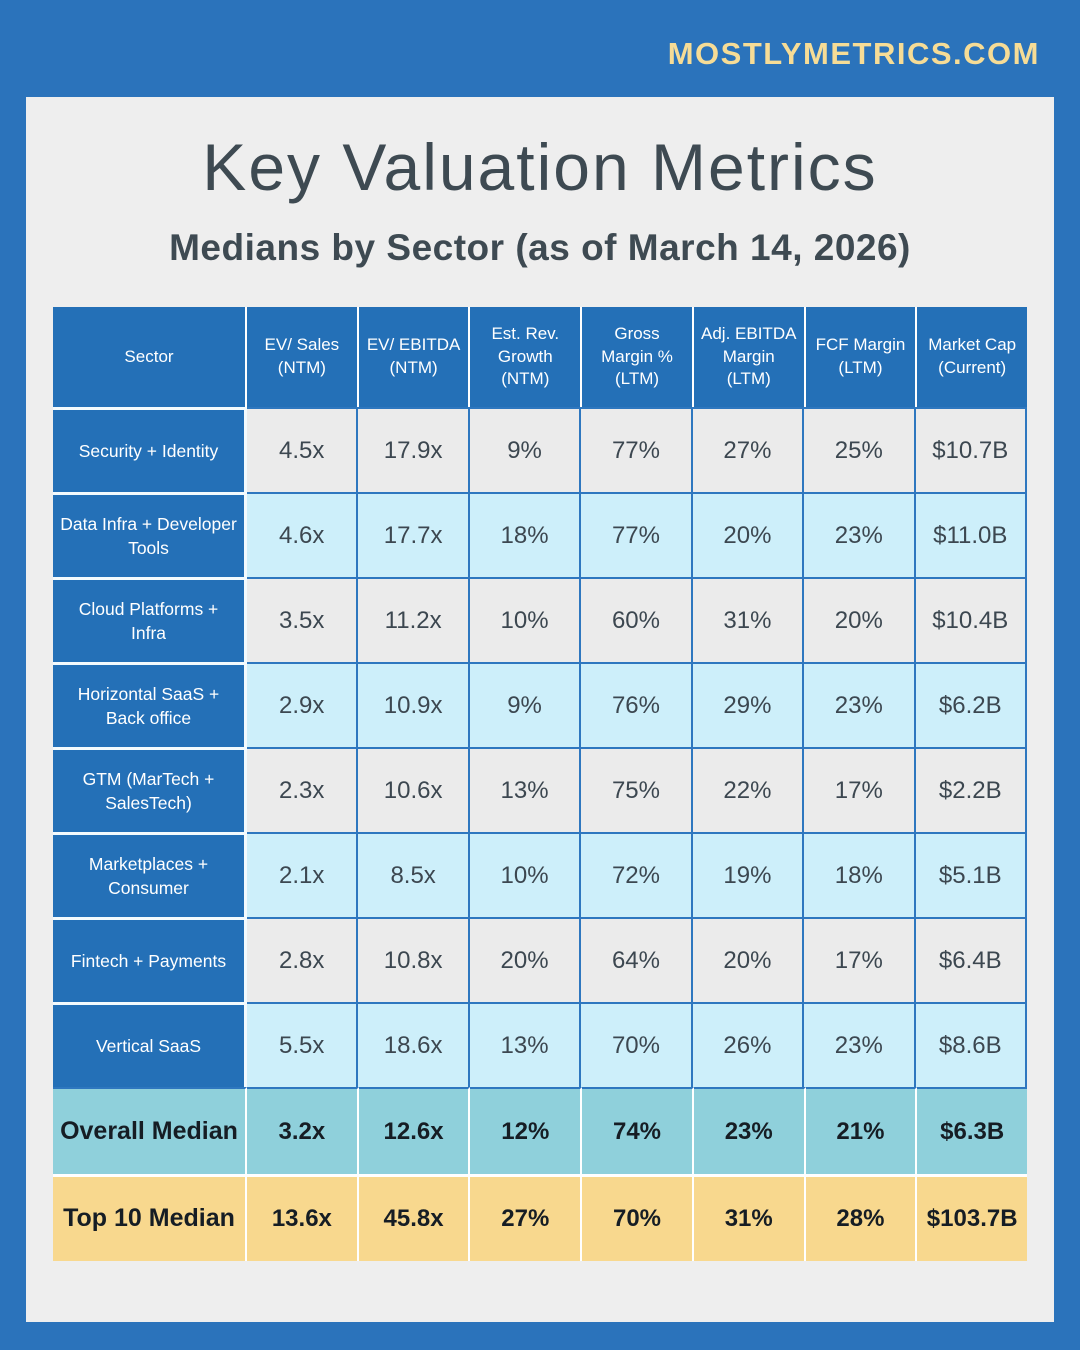 The height and width of the screenshot is (1350, 1080). Describe the element at coordinates (861, 1217) in the screenshot. I see `value-cell: 28%` at that location.